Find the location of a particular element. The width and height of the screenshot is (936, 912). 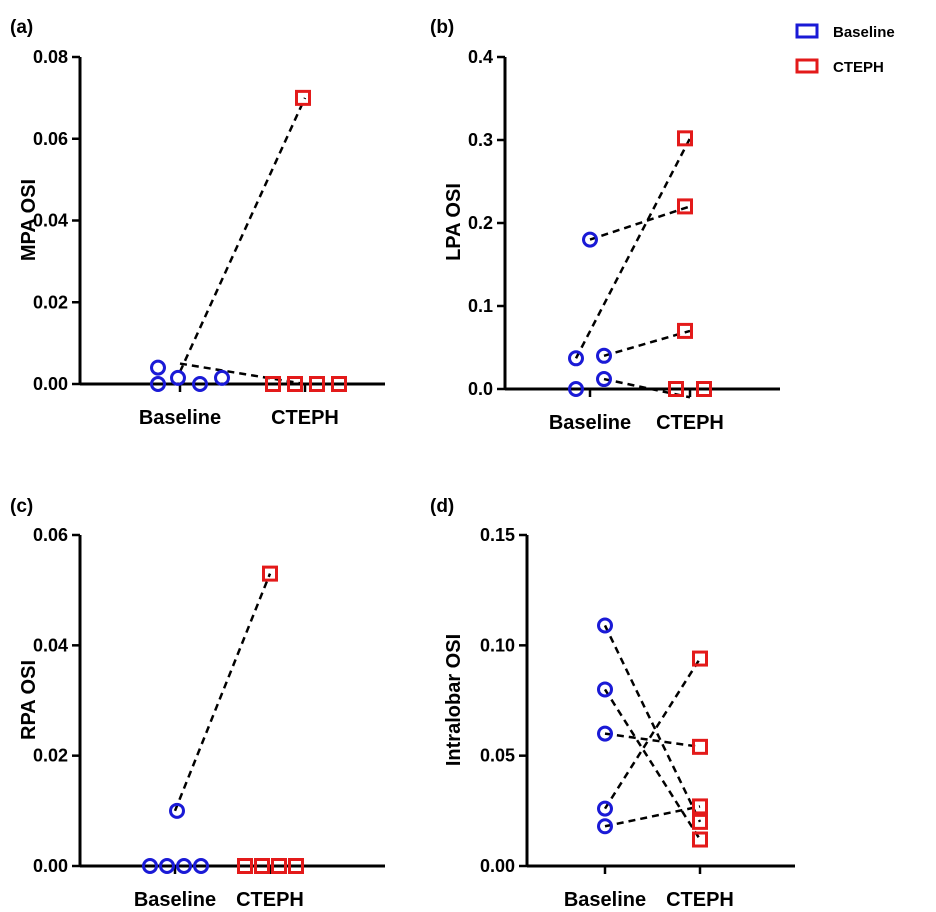

y-axis-label: Intralobar OSI is located at coordinates (454, 700).